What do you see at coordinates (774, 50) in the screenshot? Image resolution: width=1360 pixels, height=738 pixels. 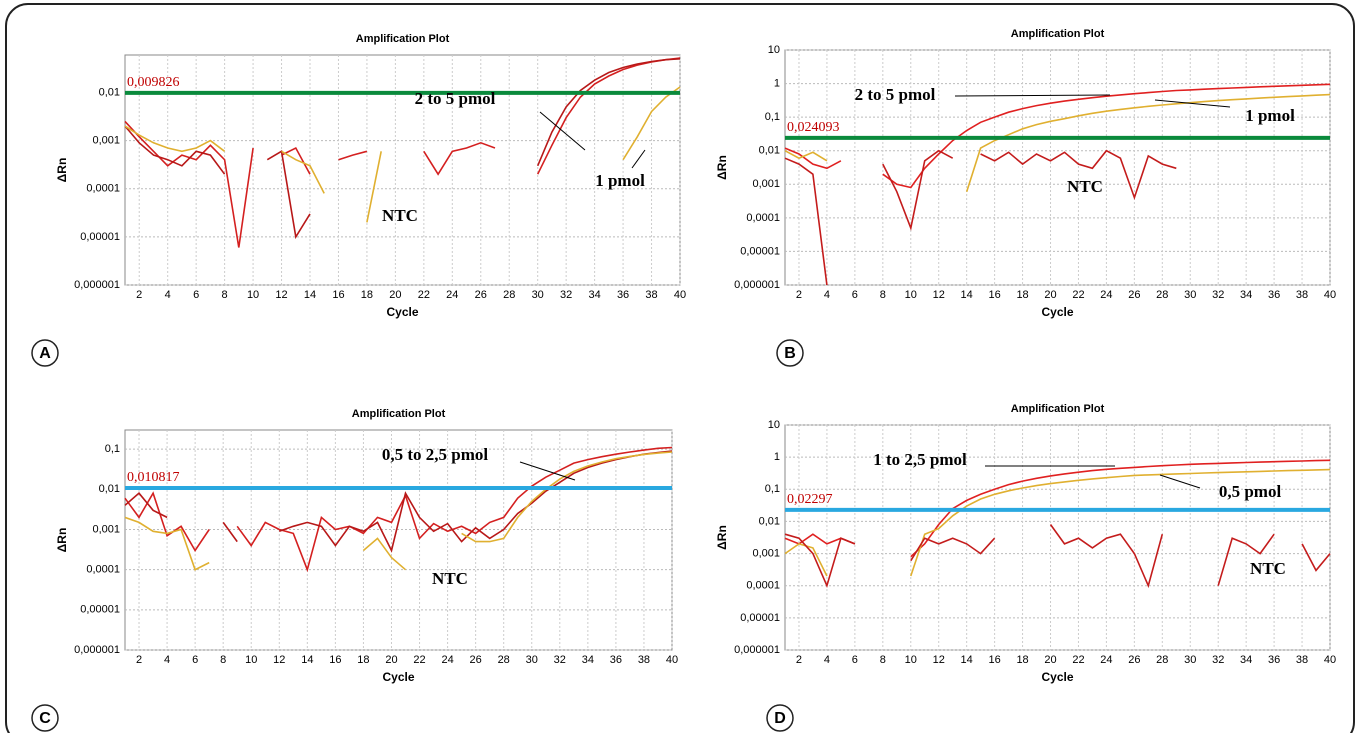 I see `y-tick-label: 10` at bounding box center [774, 50].